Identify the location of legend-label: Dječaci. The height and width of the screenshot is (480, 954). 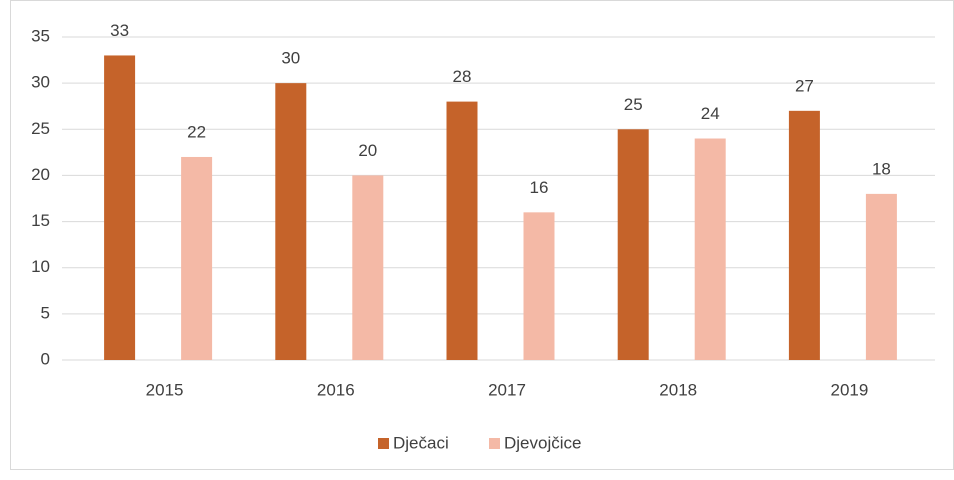
(421, 442).